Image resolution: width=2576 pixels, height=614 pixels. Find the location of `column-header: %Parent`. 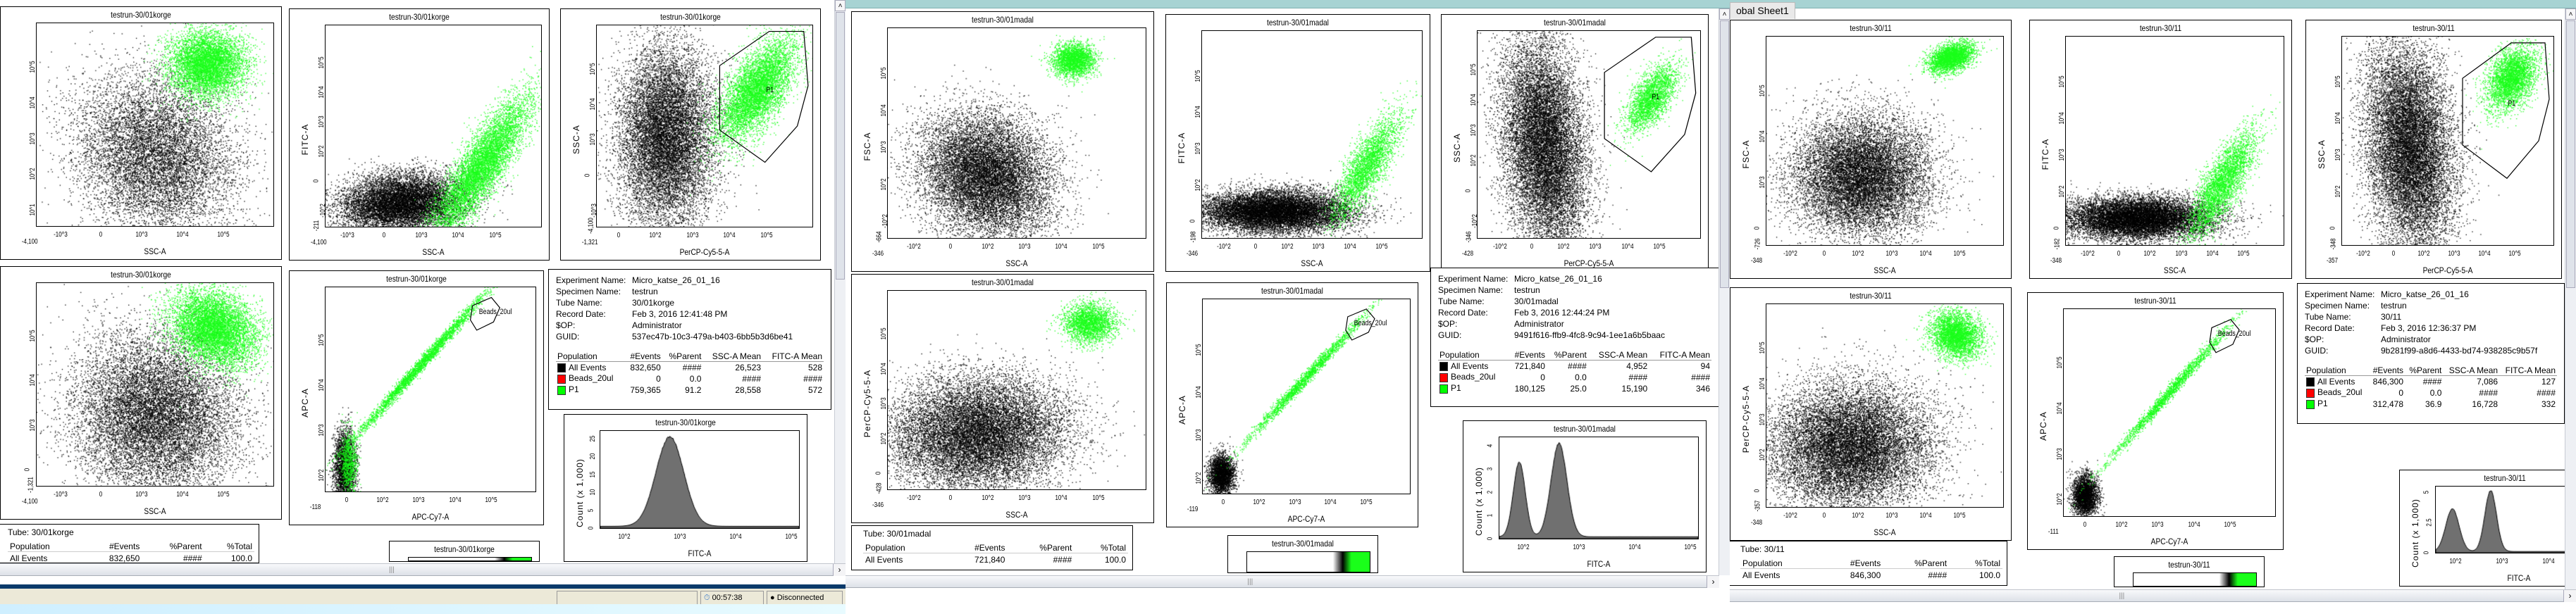

column-header: %Parent is located at coordinates (173, 546).